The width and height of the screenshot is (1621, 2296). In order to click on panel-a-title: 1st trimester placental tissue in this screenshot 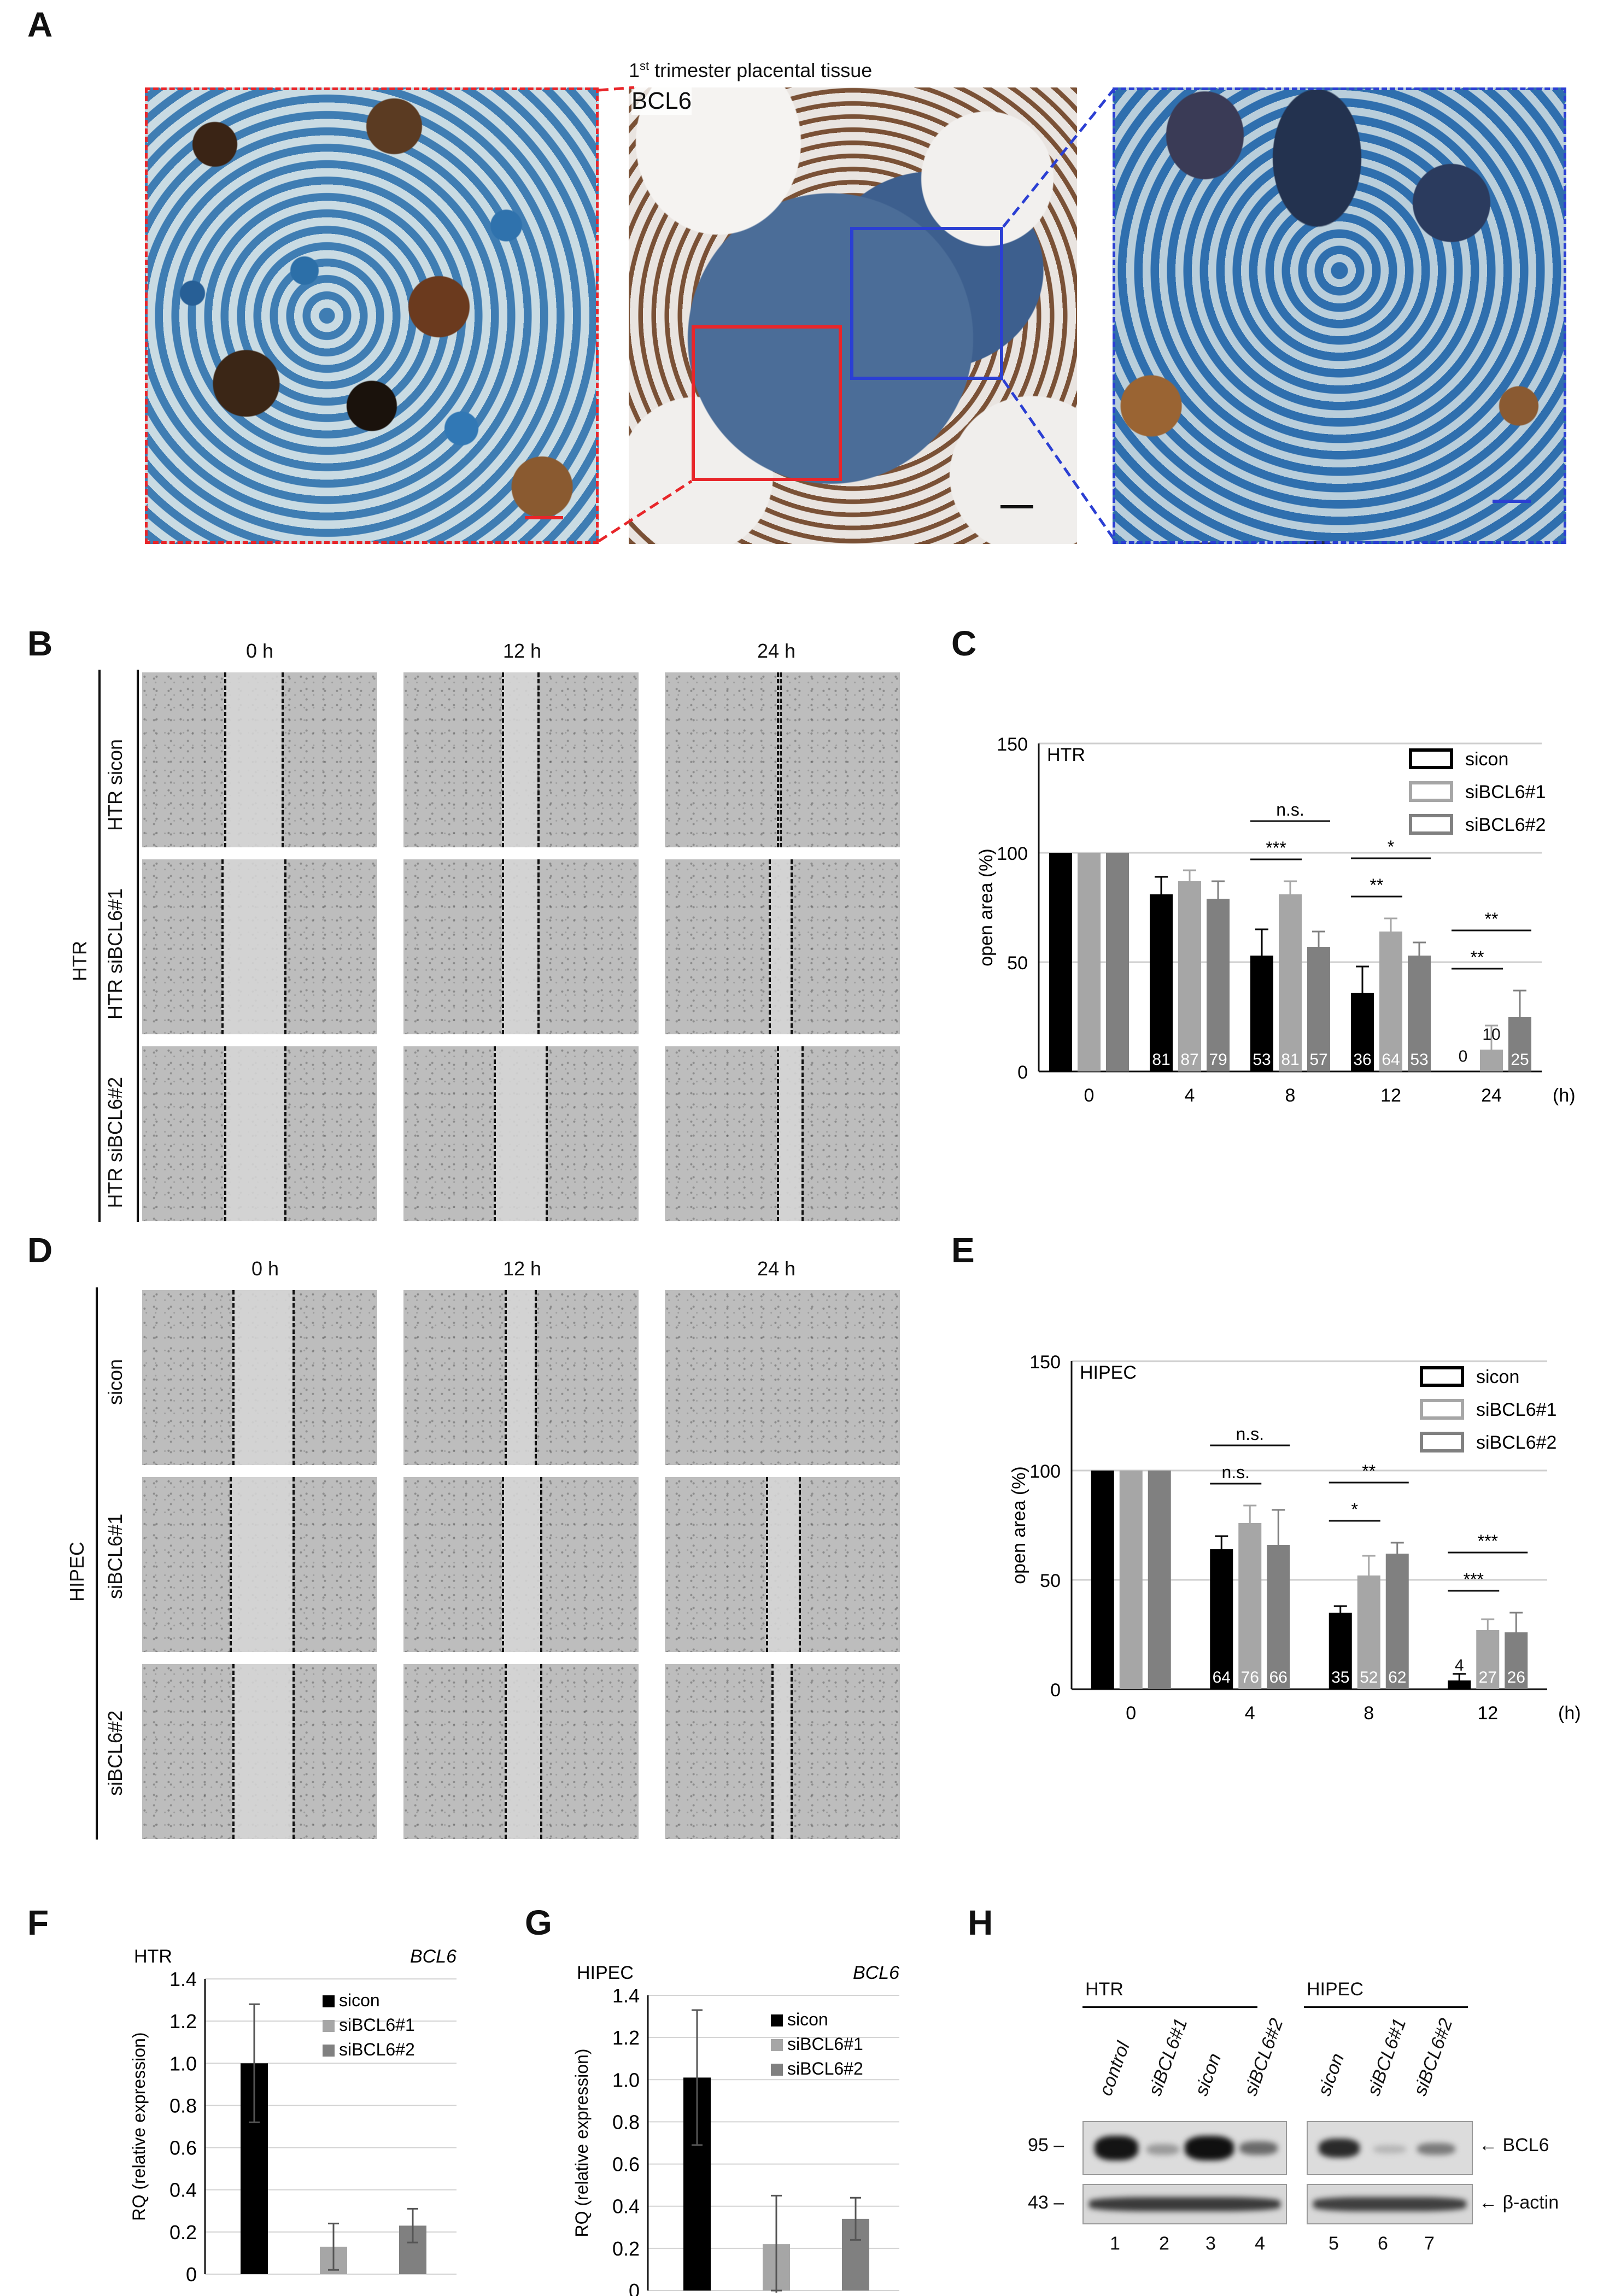, I will do `click(751, 70)`.